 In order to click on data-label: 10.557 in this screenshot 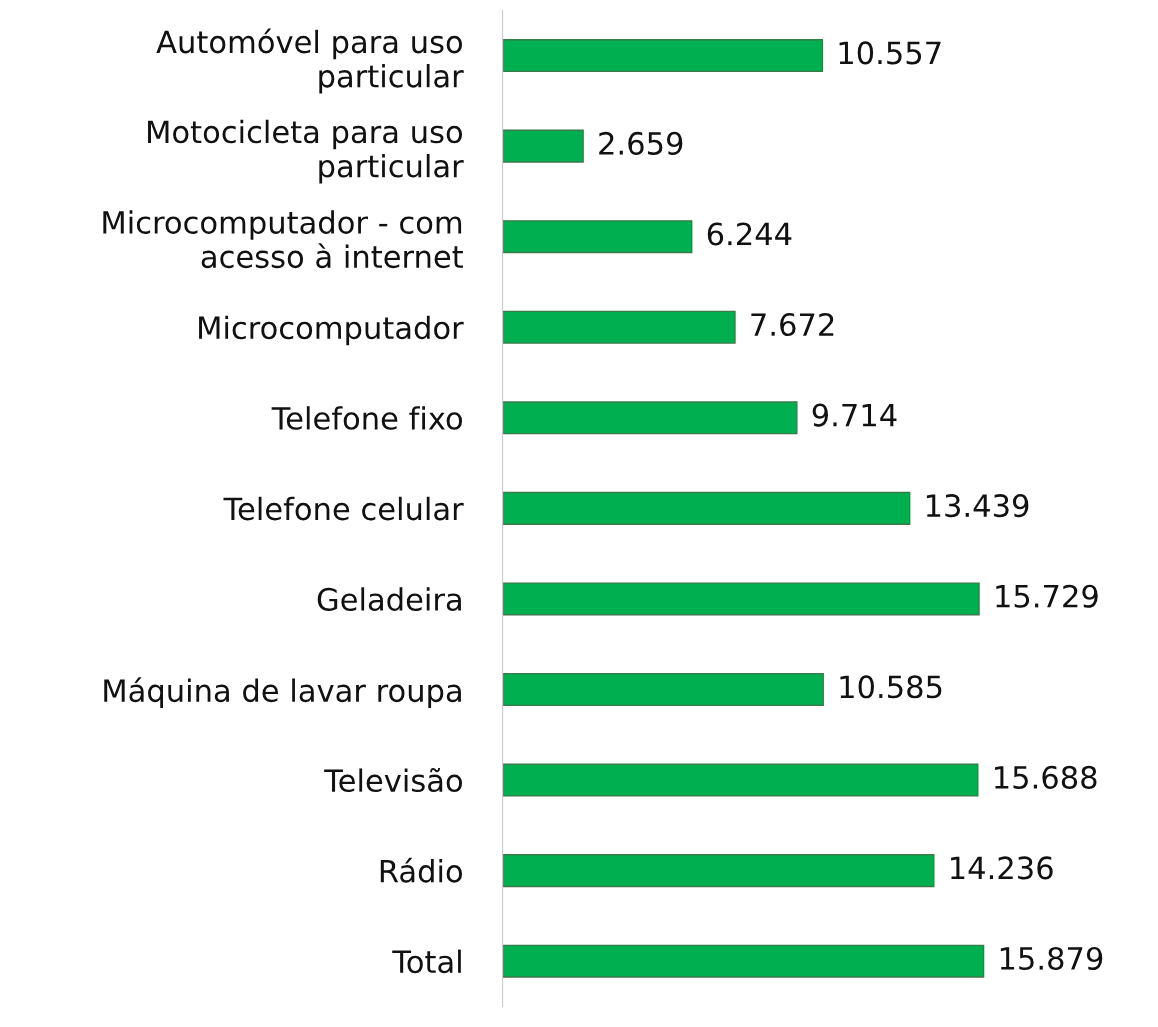, I will do `click(890, 53)`.